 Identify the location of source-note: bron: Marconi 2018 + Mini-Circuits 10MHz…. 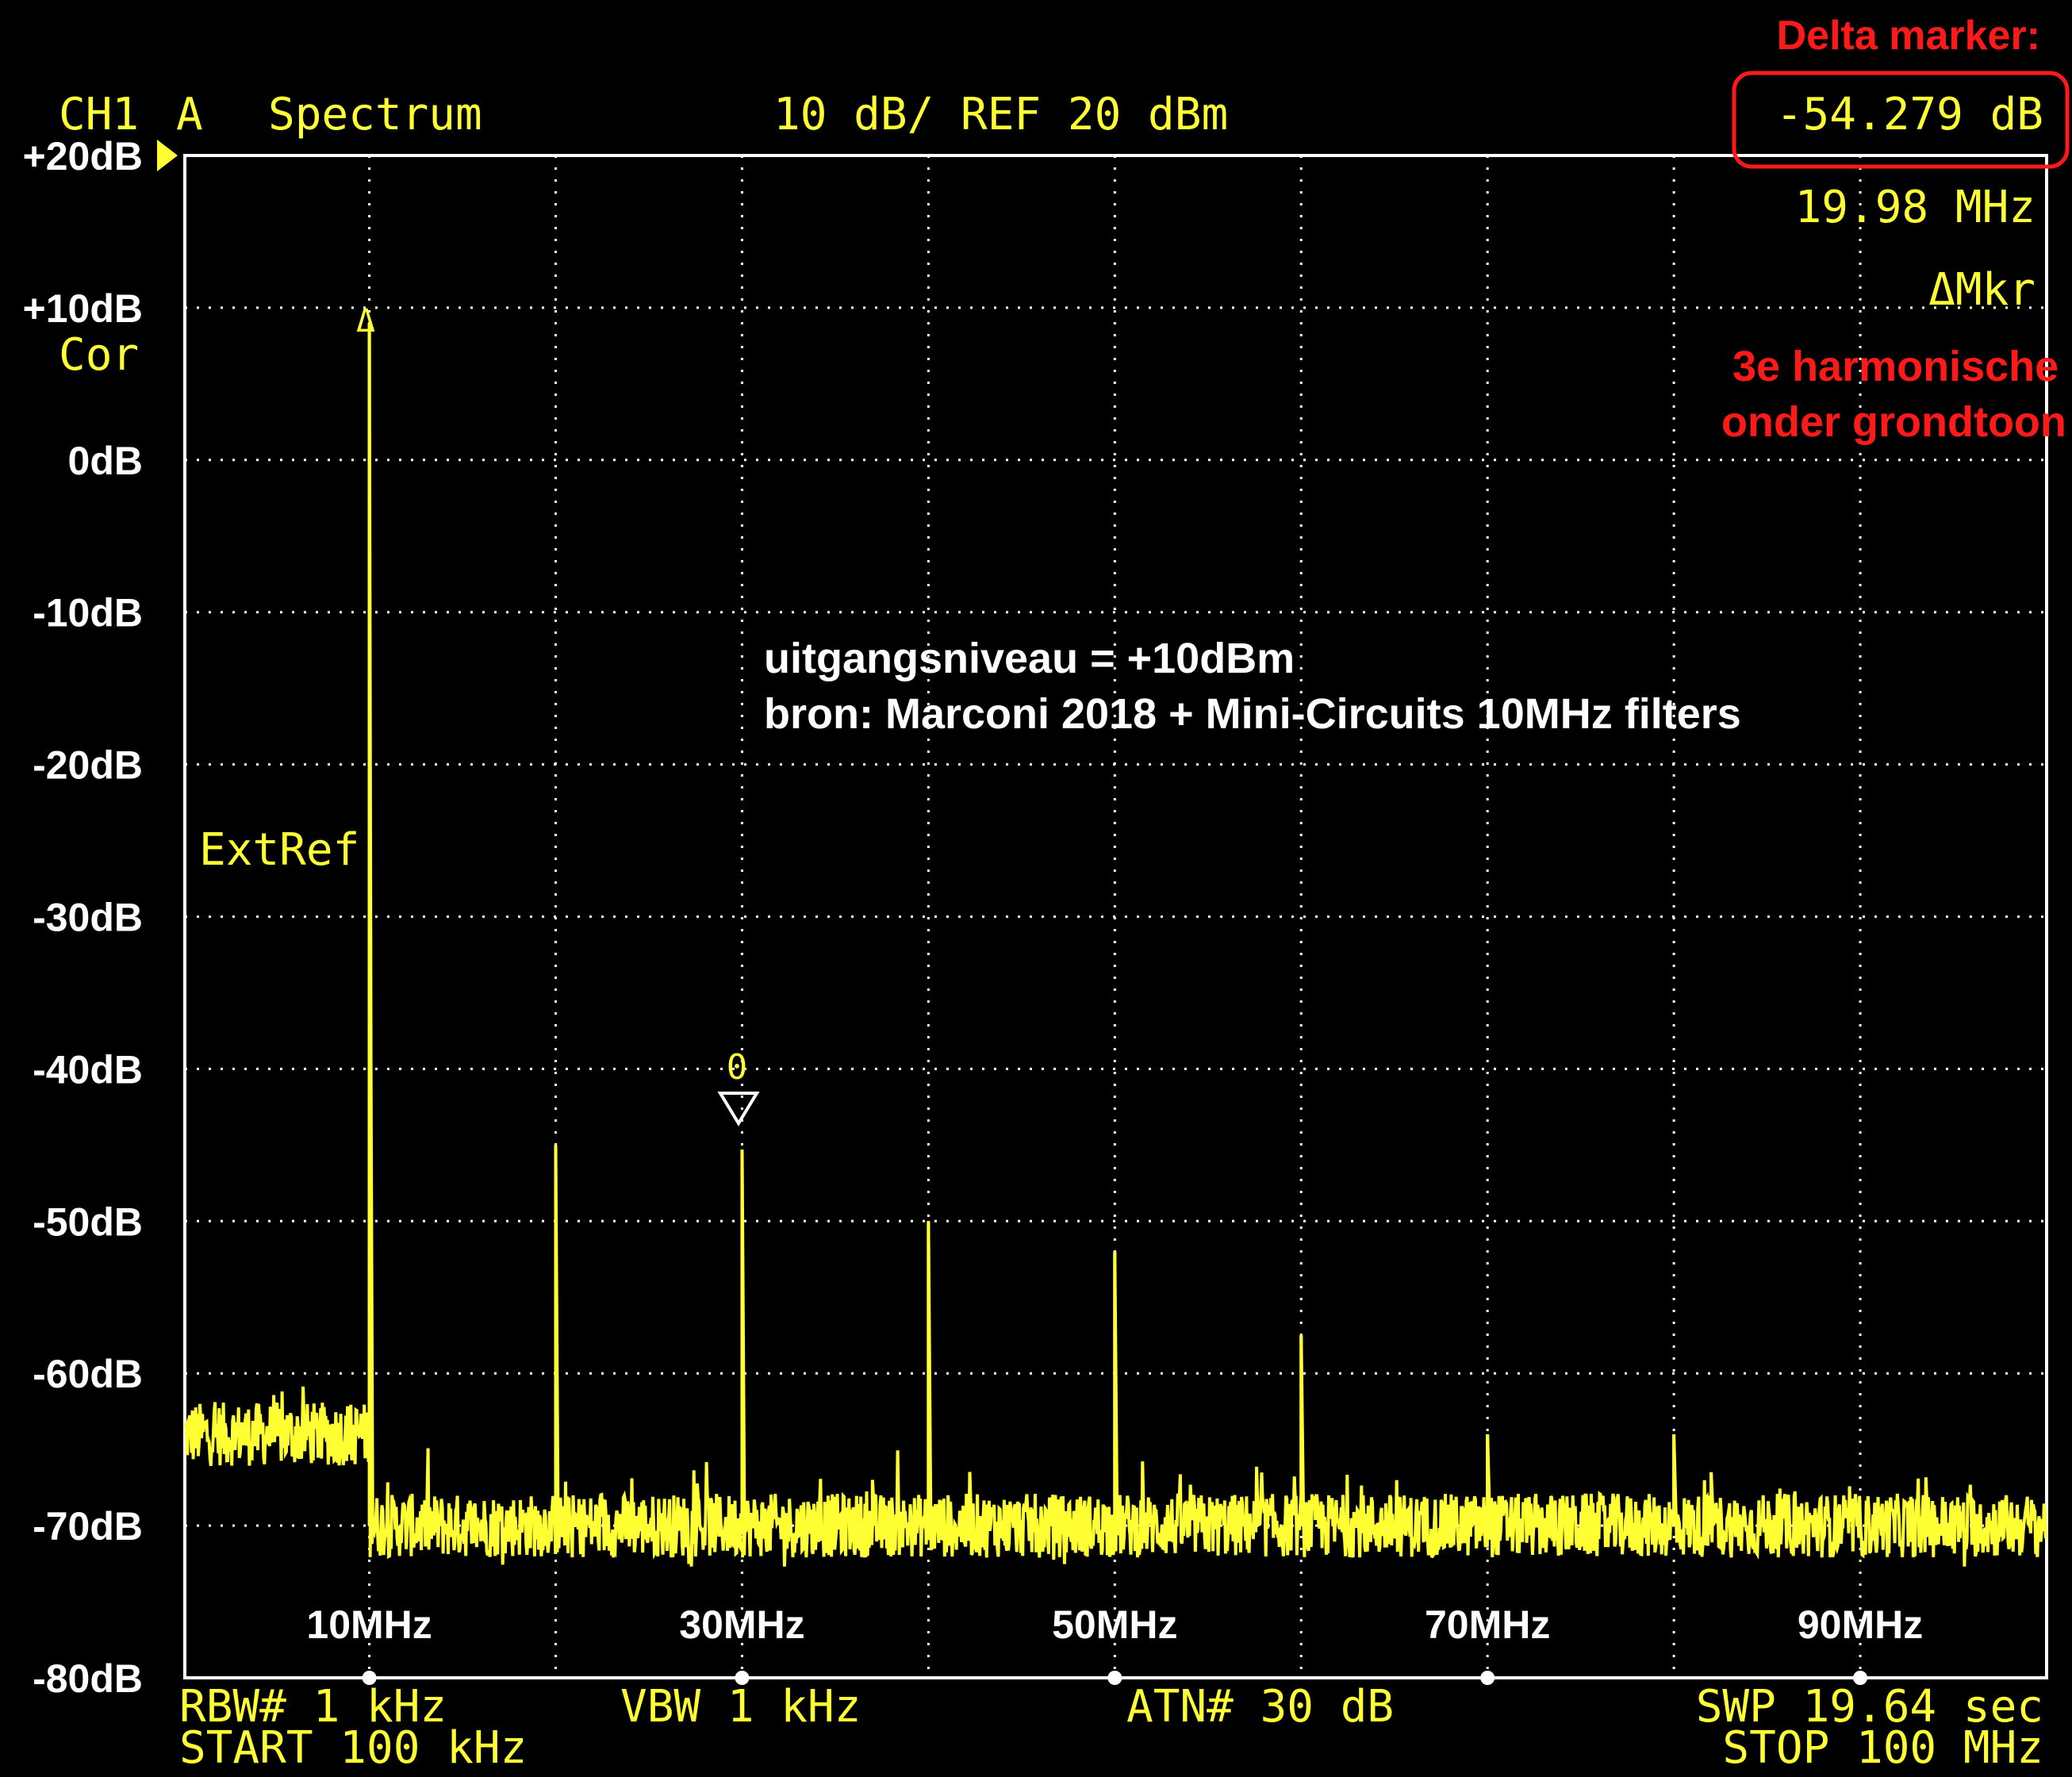
(1252, 714).